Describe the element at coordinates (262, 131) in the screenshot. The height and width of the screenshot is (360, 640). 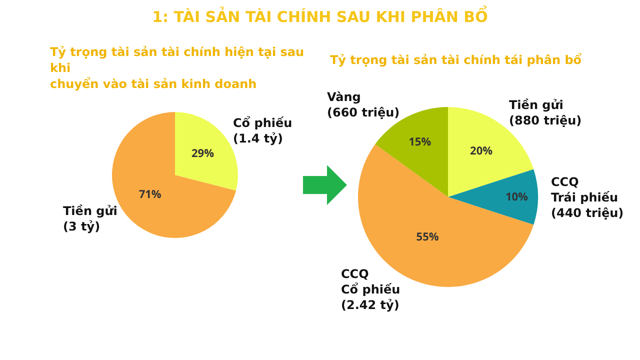
I see `slice-label: Cổ phiếu (1.4 tỷ)` at that location.